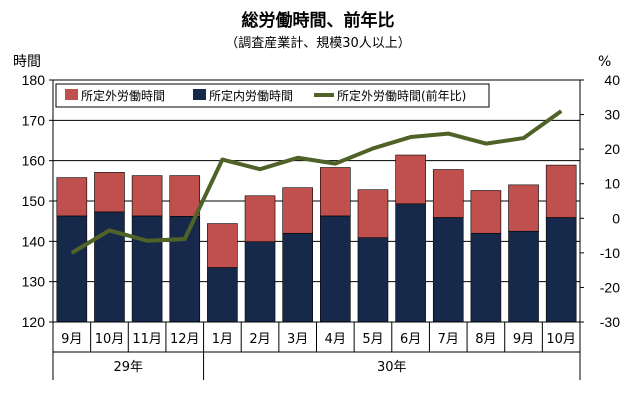 The image size is (636, 403). Describe the element at coordinates (561, 339) in the screenshot. I see `category-label-14: 10月` at that location.